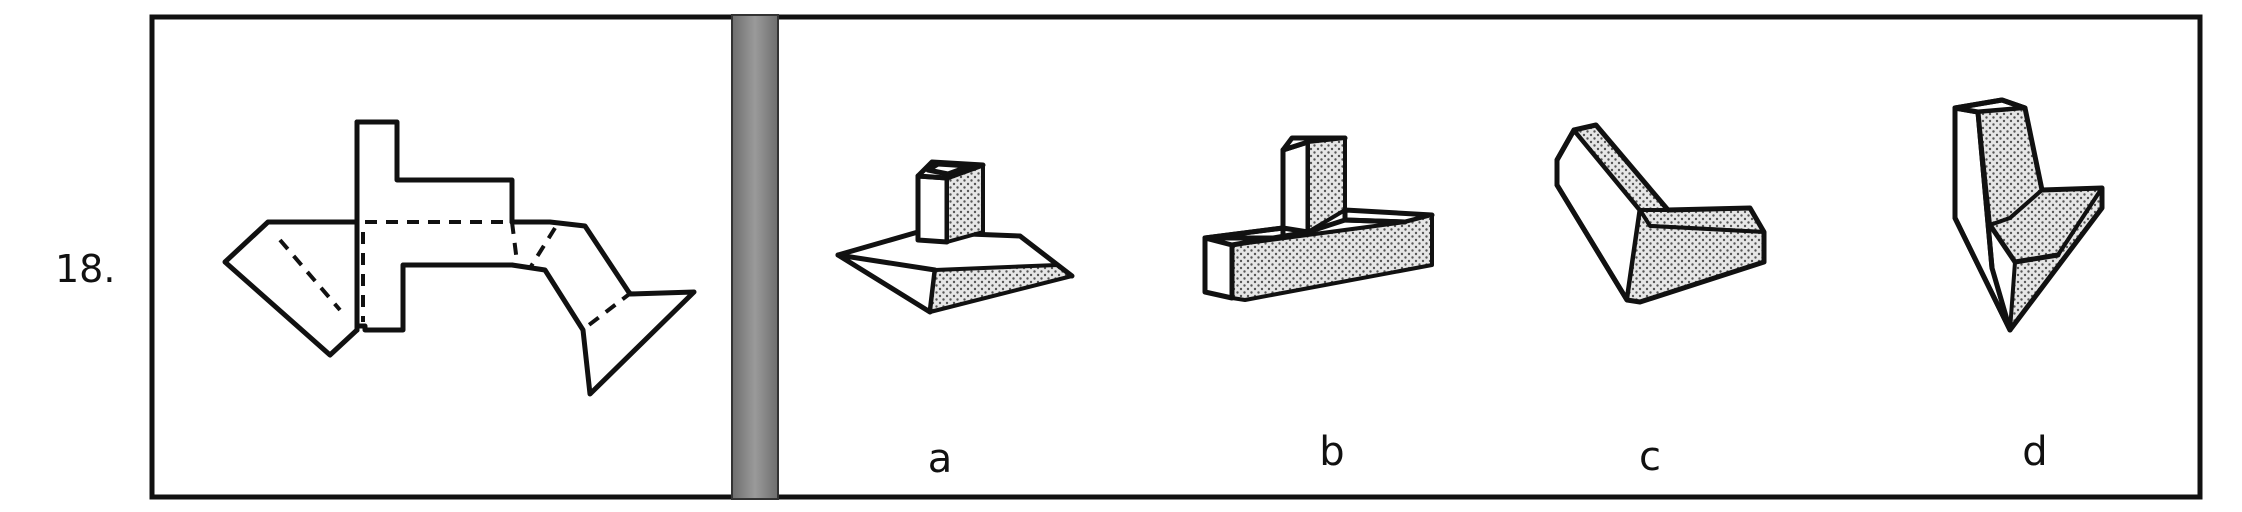  What do you see at coordinates (1331, 452) in the screenshot?
I see `option-b-label: b` at bounding box center [1331, 452].